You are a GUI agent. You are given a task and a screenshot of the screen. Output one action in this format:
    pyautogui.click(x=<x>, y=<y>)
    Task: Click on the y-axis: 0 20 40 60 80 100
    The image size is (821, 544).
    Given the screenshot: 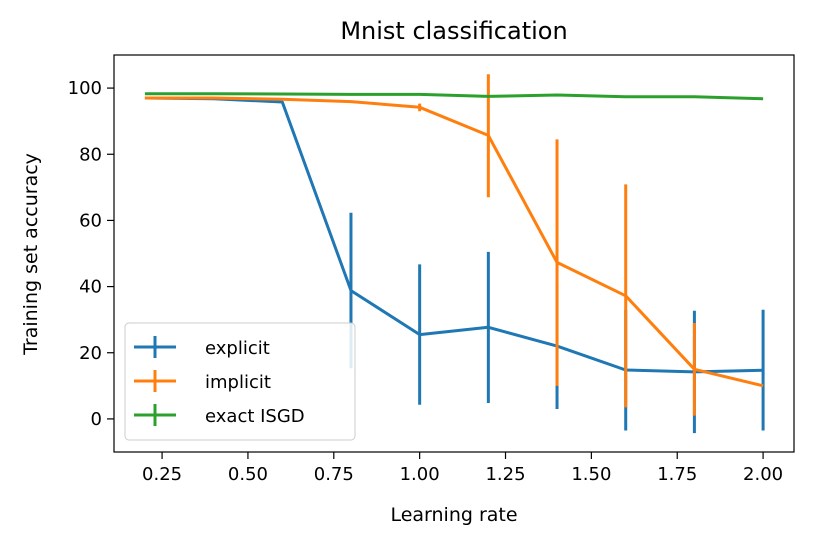 What is the action you would take?
    pyautogui.click(x=91, y=254)
    